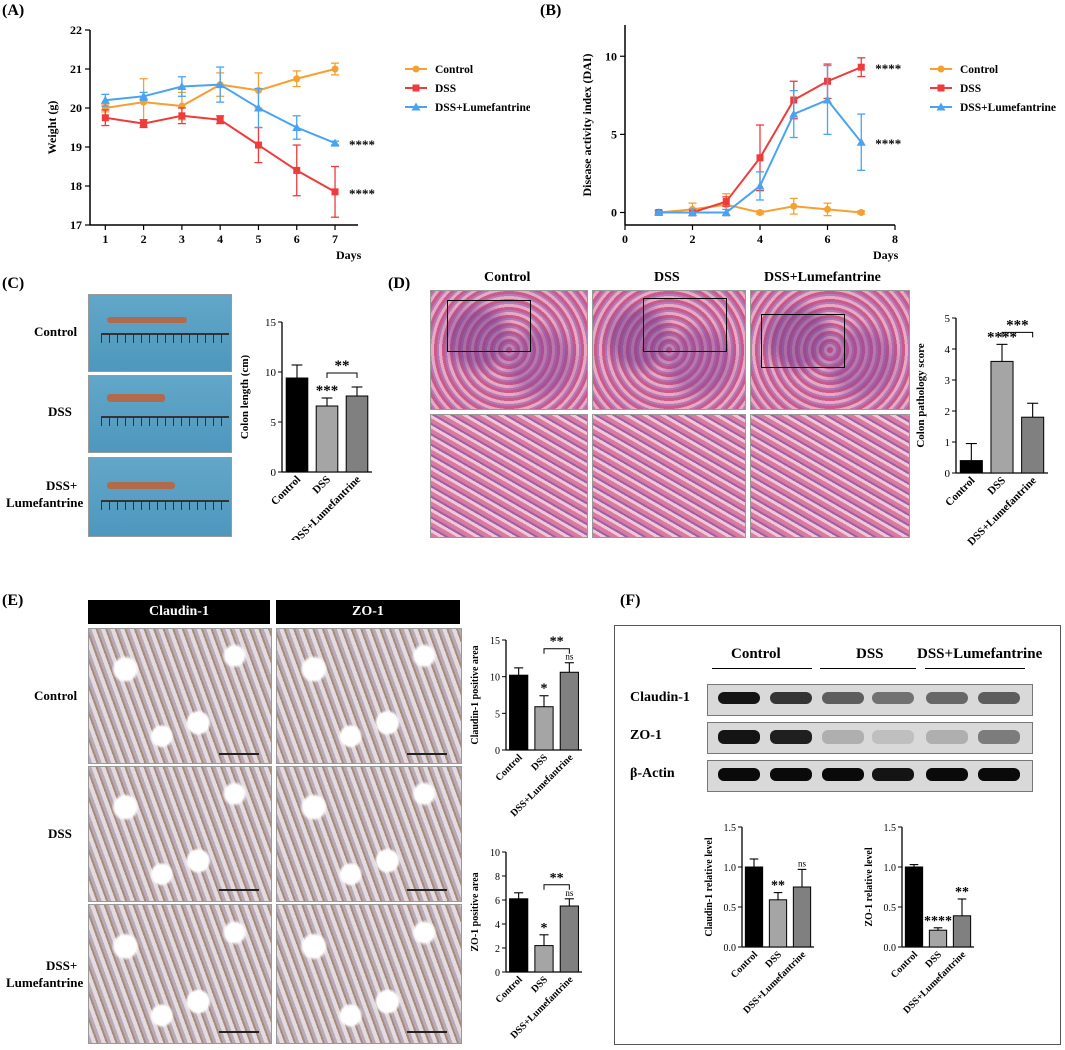  What do you see at coordinates (760, 239) in the screenshot?
I see `x-tick-label: 4` at bounding box center [760, 239].